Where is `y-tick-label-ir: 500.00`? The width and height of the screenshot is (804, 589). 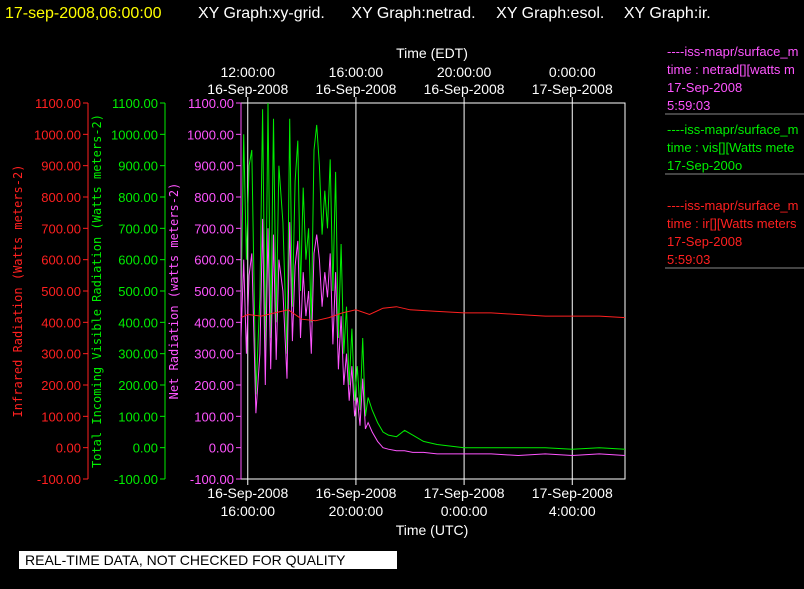 y-tick-label-ir: 500.00 is located at coordinates (61, 291).